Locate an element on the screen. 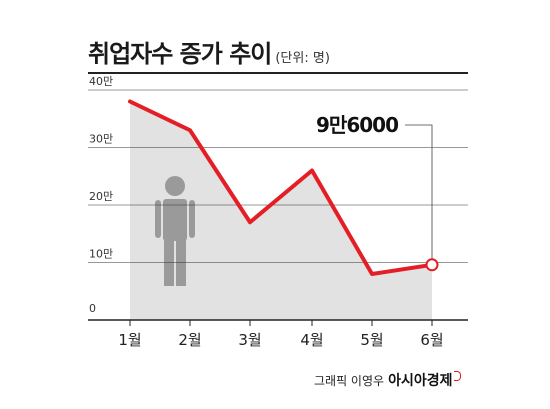  figure-head is located at coordinates (175, 186).